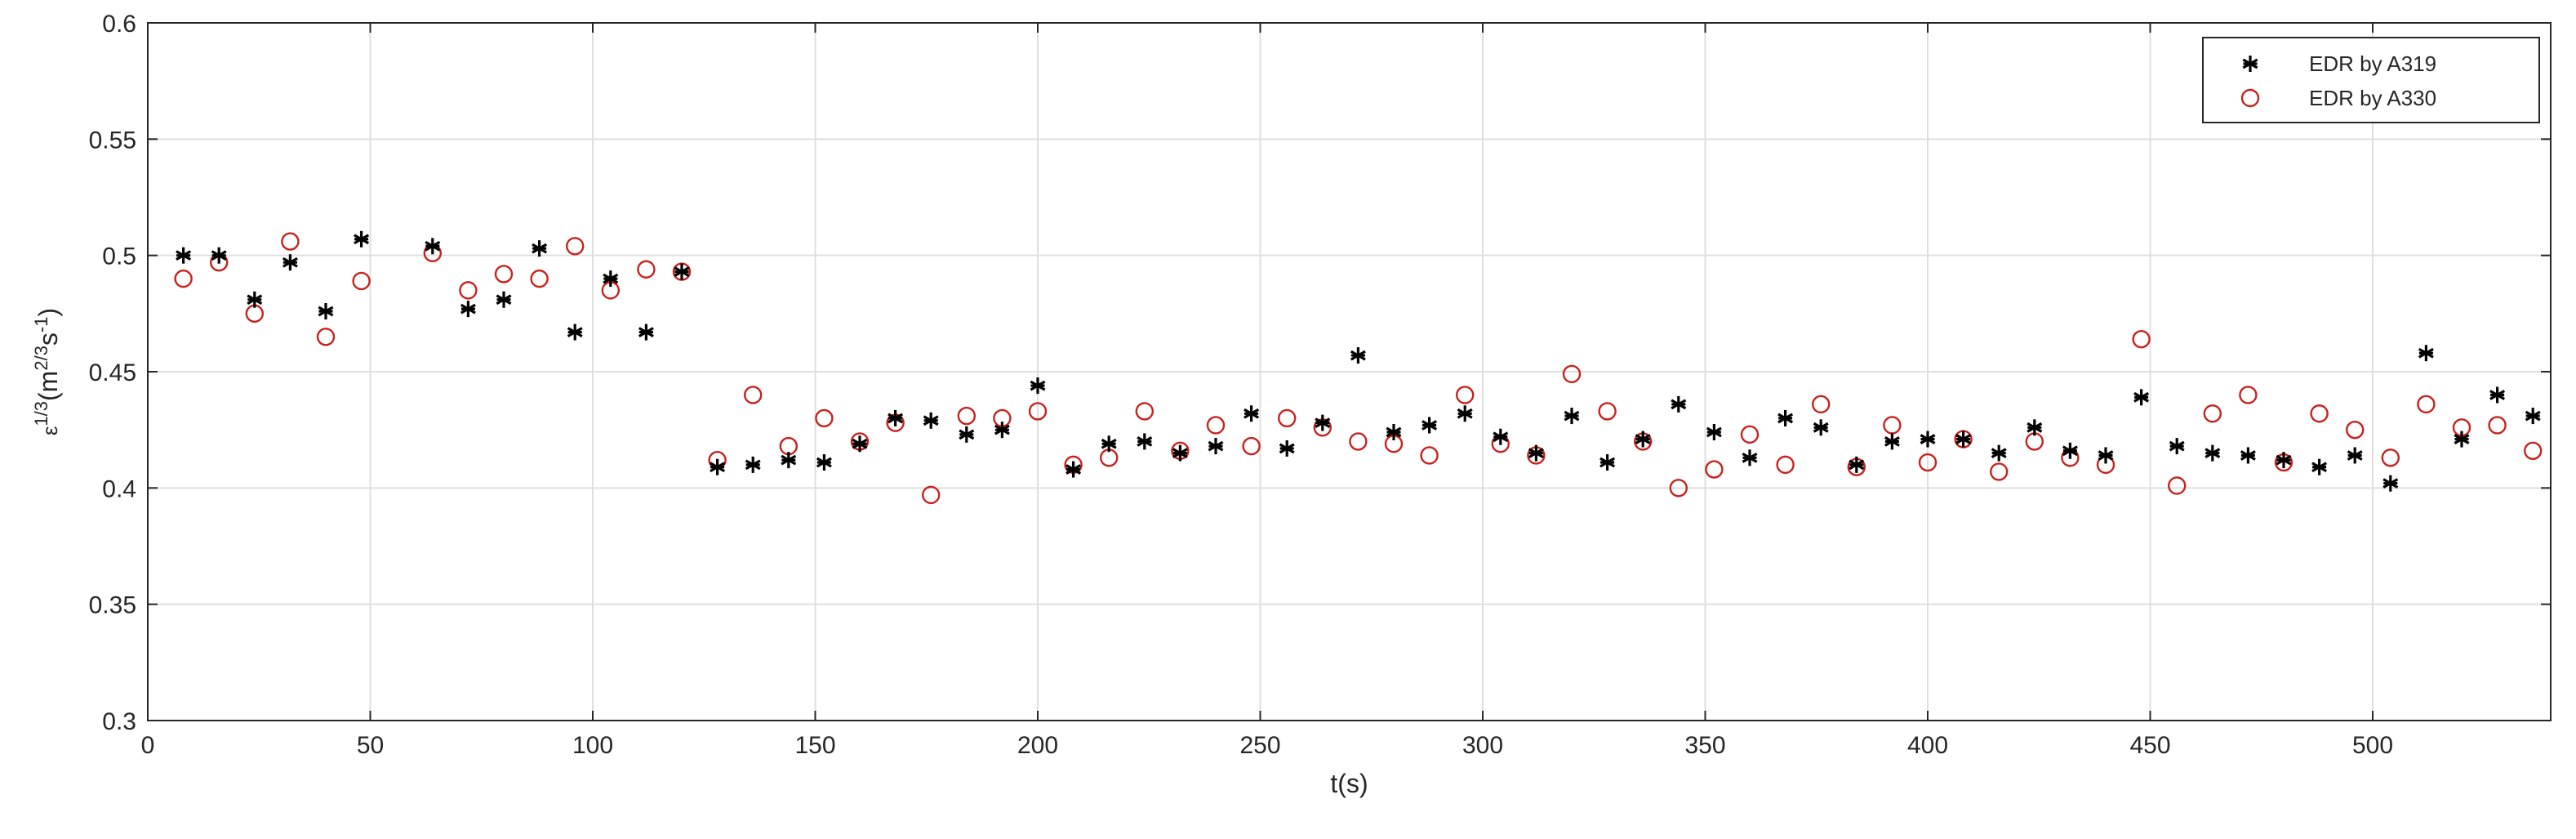 The width and height of the screenshot is (2576, 839). Describe the element at coordinates (41, 414) in the screenshot. I see `y-label-exp1: 1/3` at that location.